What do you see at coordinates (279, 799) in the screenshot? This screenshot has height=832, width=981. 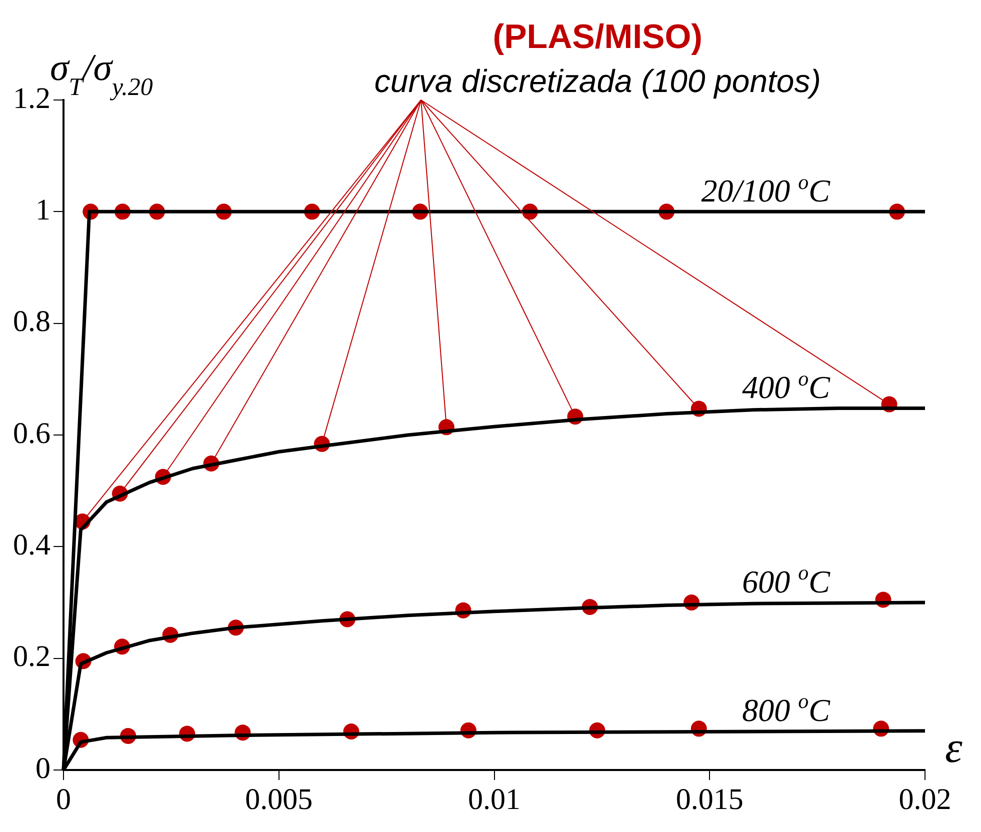 I see `x-tick-label: 0.005` at bounding box center [279, 799].